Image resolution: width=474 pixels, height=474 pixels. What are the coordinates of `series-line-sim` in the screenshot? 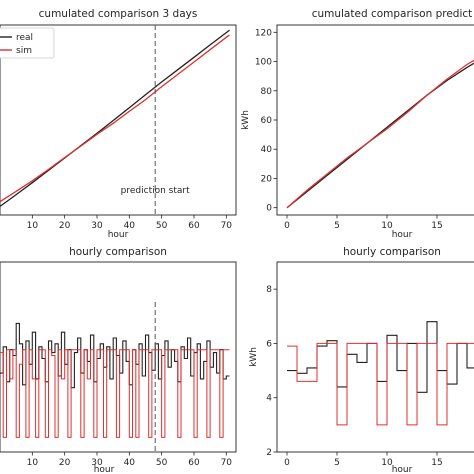 It's located at (380, 134).